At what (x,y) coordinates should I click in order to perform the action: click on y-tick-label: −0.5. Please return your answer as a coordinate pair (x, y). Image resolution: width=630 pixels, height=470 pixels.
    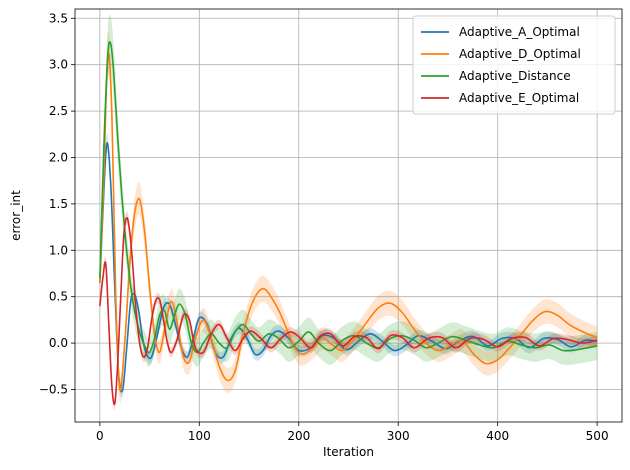
    Looking at the image, I should click on (53, 390).